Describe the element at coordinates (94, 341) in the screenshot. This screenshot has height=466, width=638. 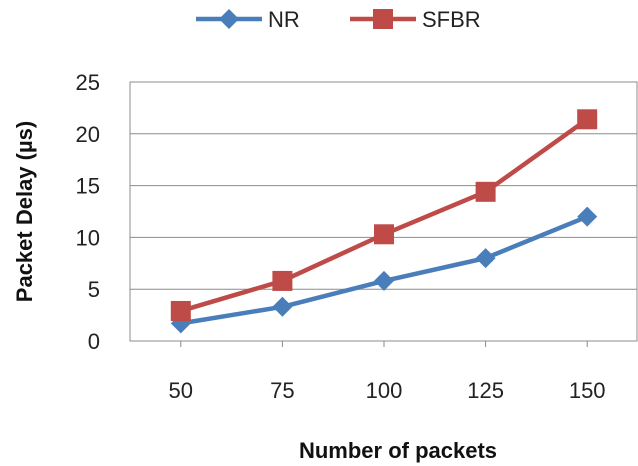
I see `y-tick-label: 0` at that location.